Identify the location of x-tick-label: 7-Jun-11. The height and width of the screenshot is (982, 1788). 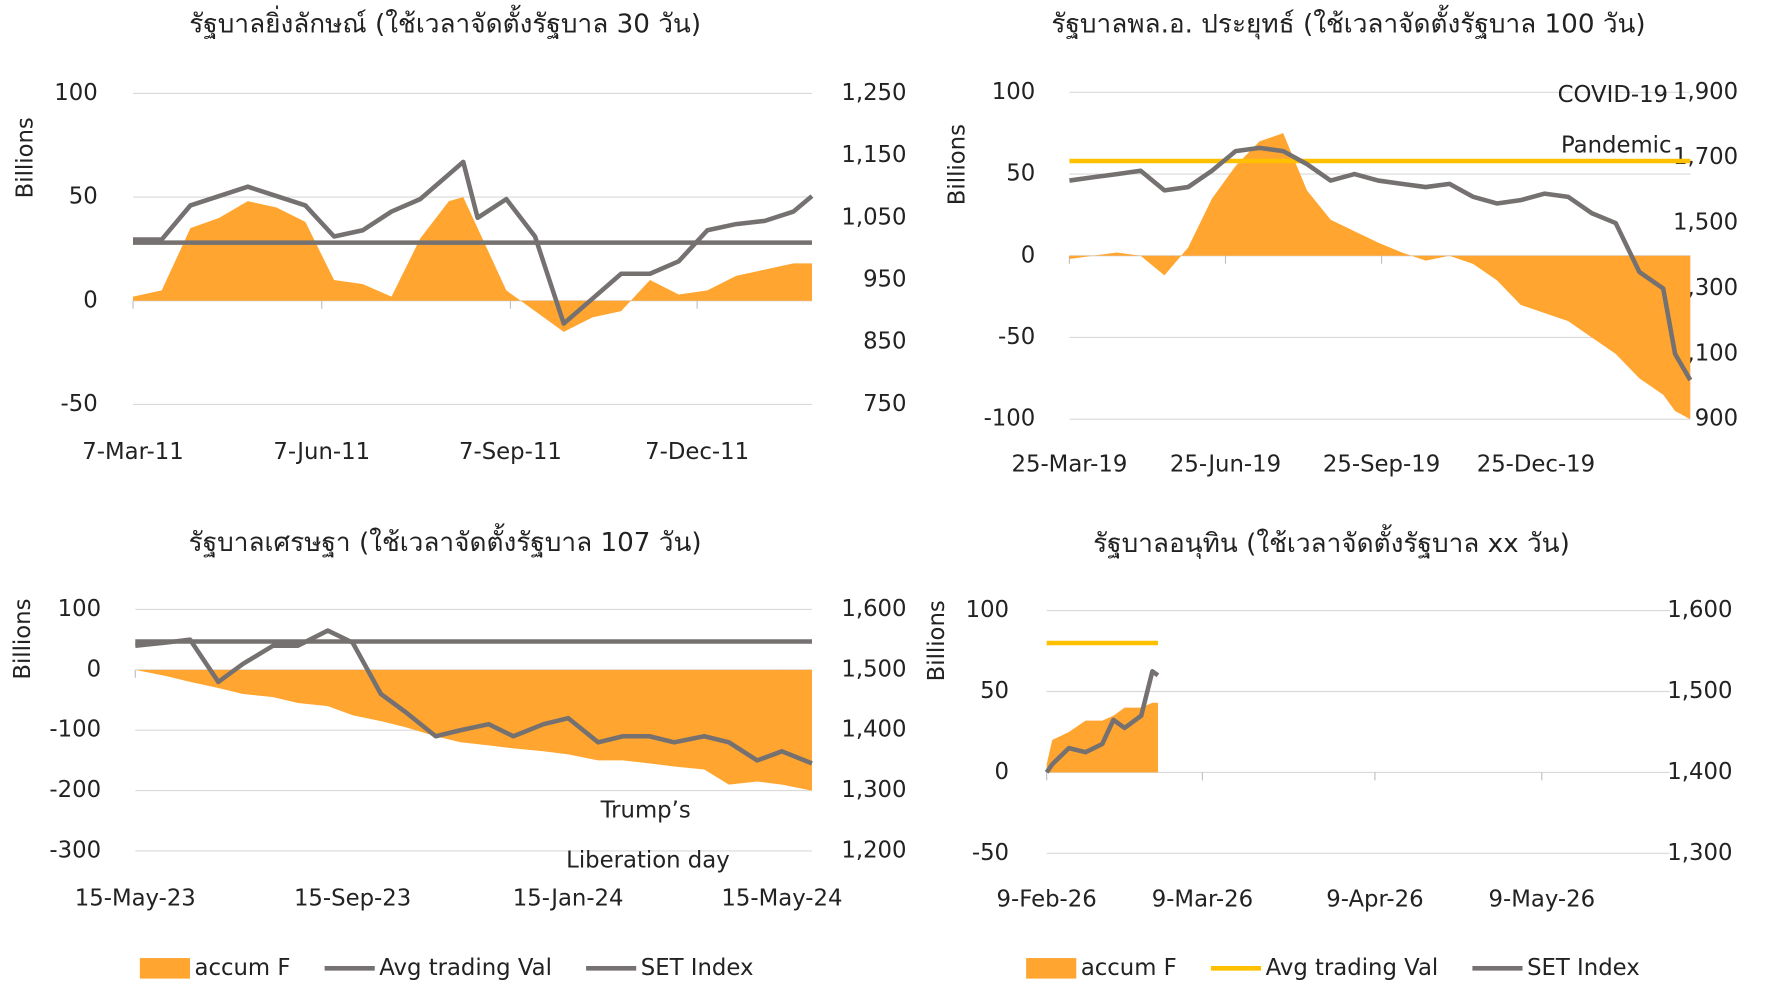
(321, 452).